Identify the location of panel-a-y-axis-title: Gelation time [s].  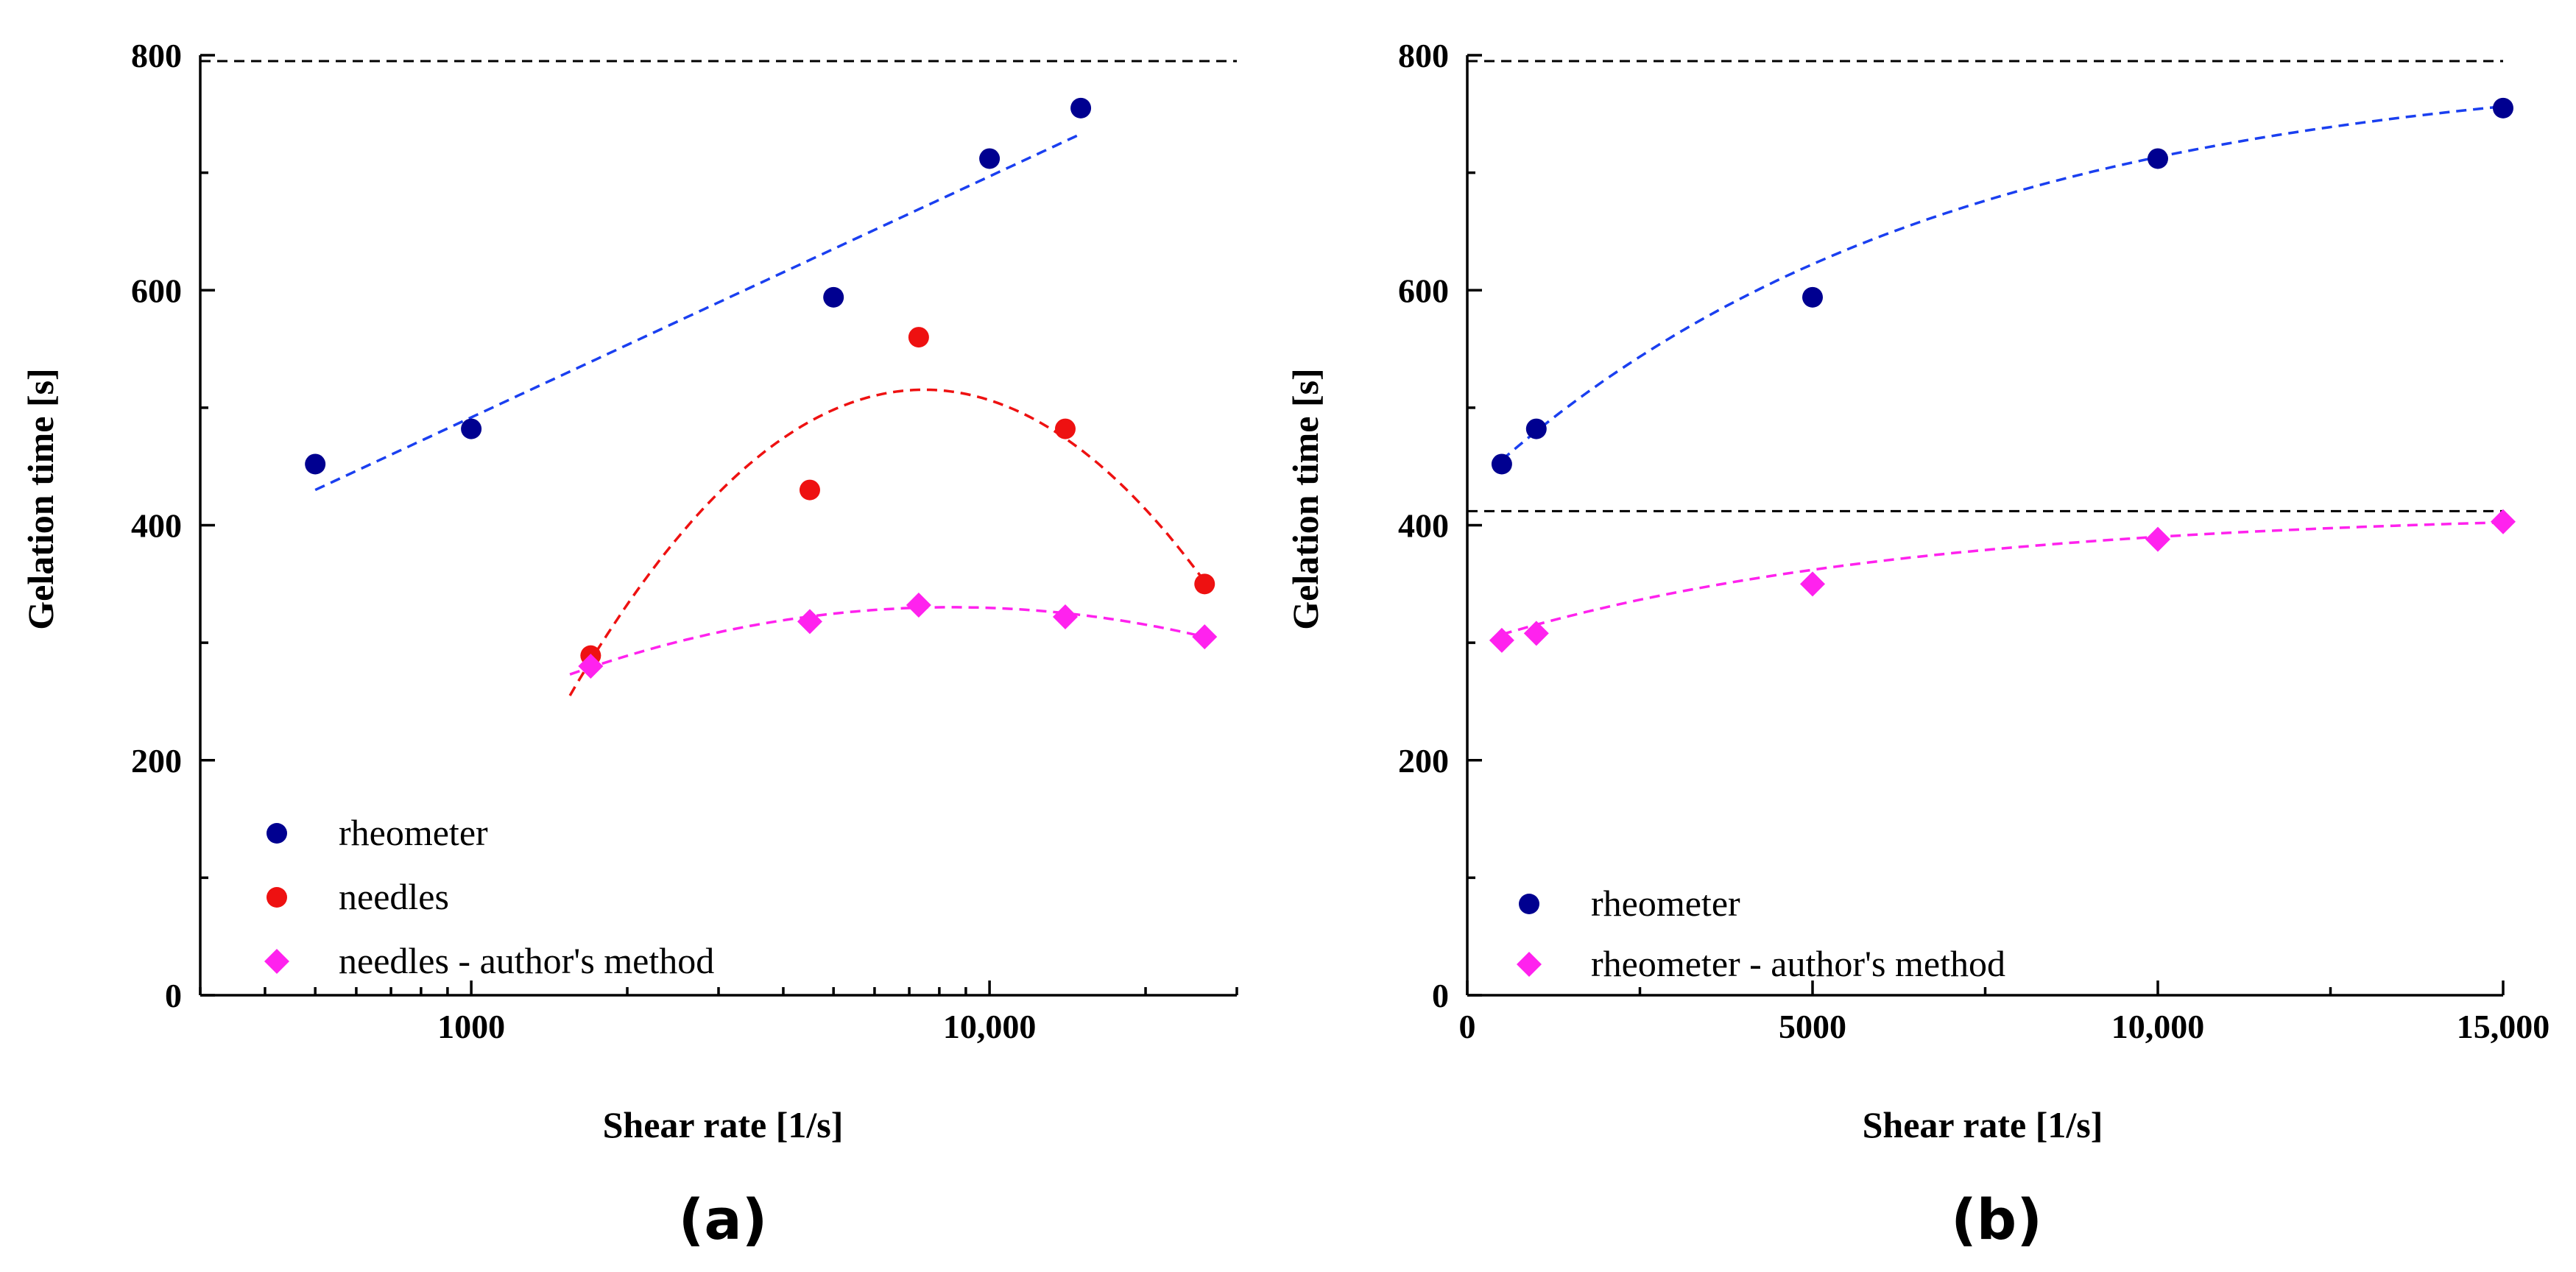
(40, 498).